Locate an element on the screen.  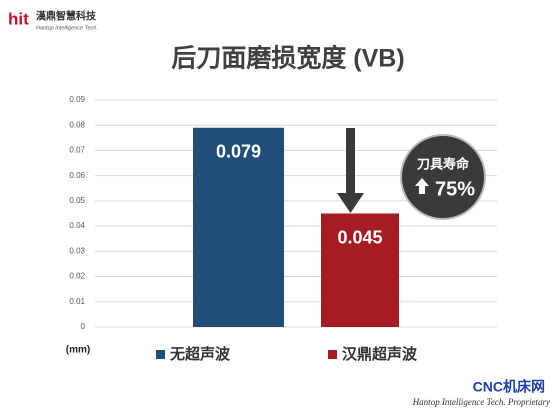
logo-tagline: Hantop Intelligence Tech. is located at coordinates (67, 28).